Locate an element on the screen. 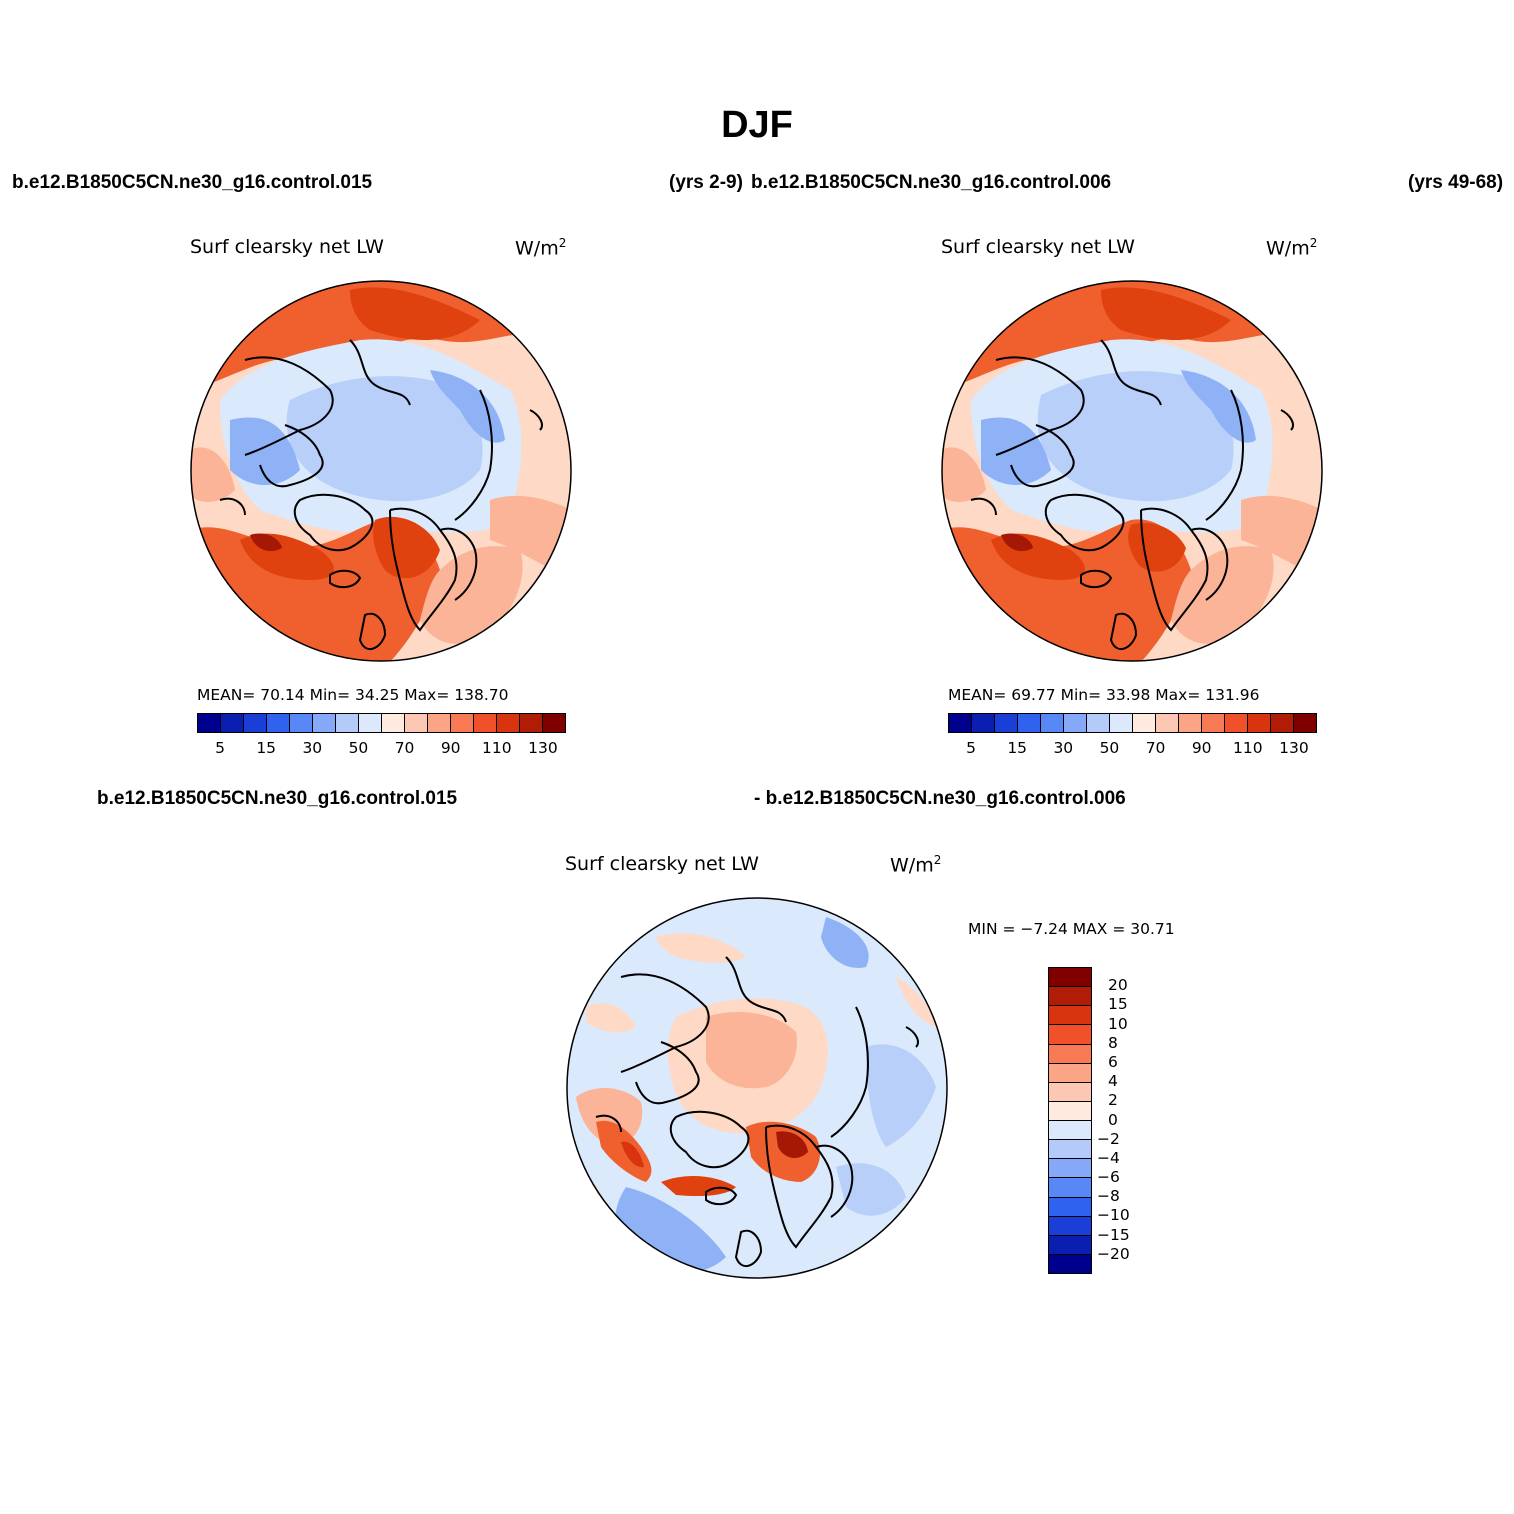  panel-b-stats: MEAN= 69.77 Min= 33.98 Max= 131.96 is located at coordinates (1104, 695).